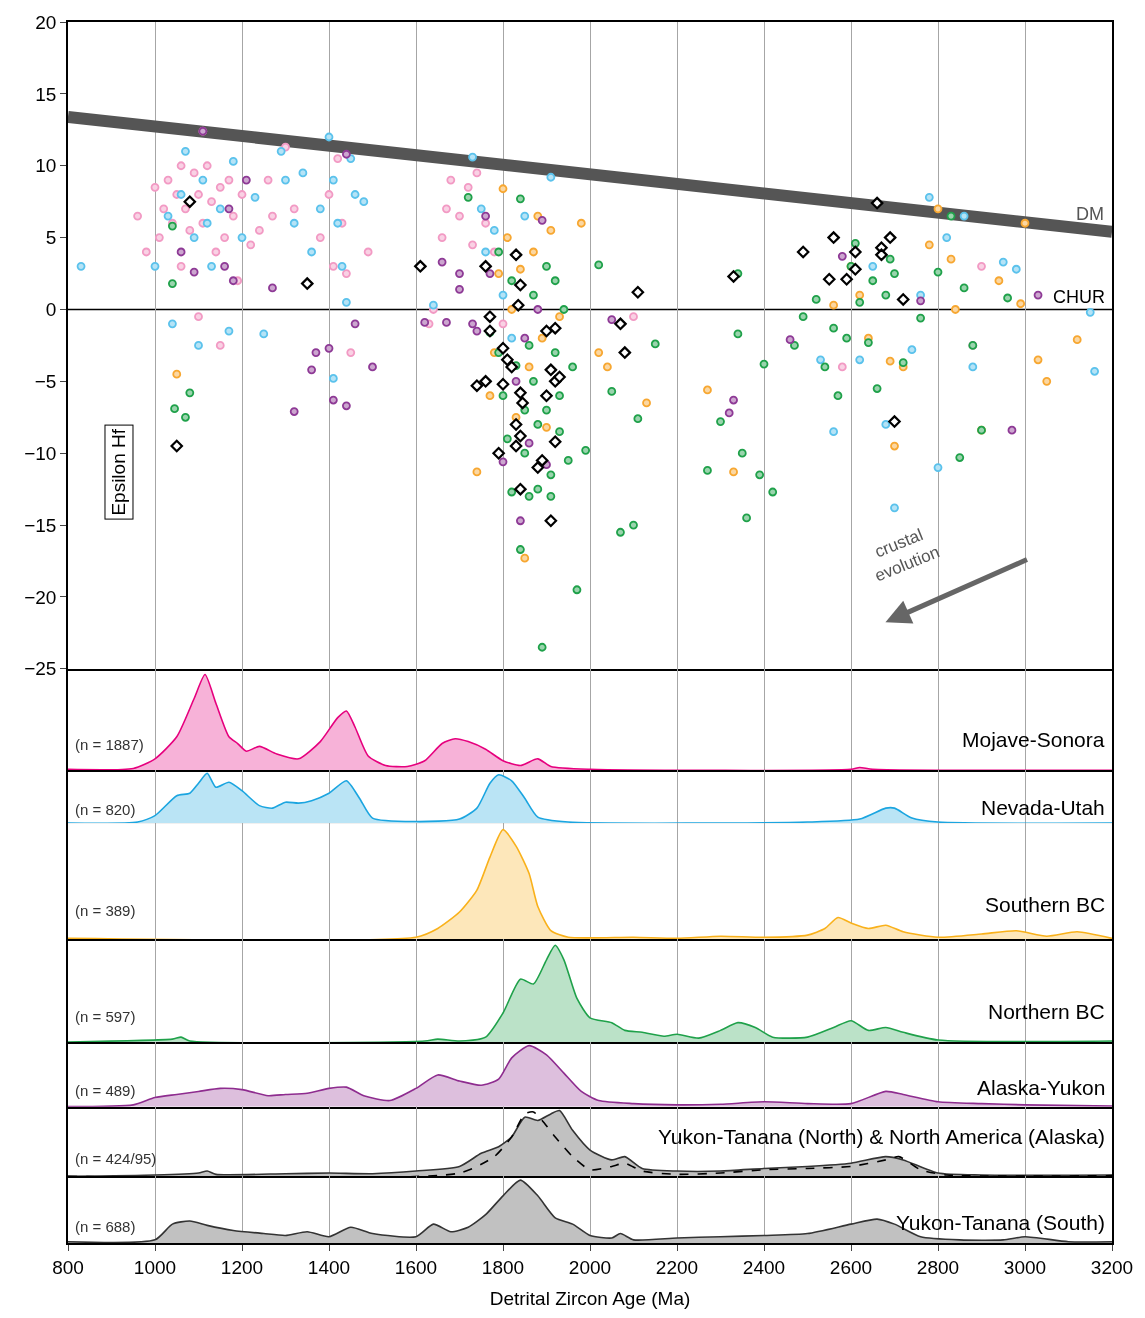 The height and width of the screenshot is (1318, 1145). What do you see at coordinates (1112, 1267) in the screenshot?
I see `x-tick-label: 3200` at bounding box center [1112, 1267].